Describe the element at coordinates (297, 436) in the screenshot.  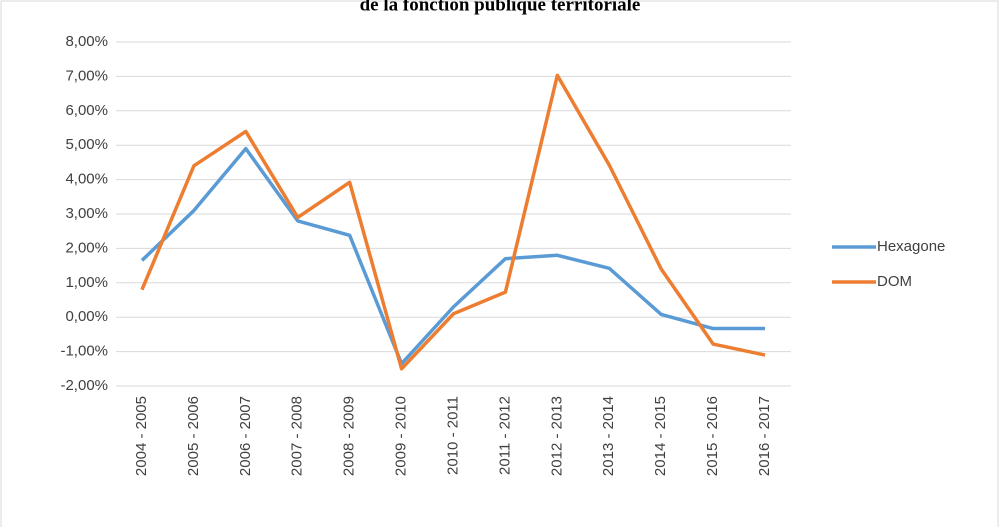
I see `x-tick-label: 2007 - 2008` at that location.